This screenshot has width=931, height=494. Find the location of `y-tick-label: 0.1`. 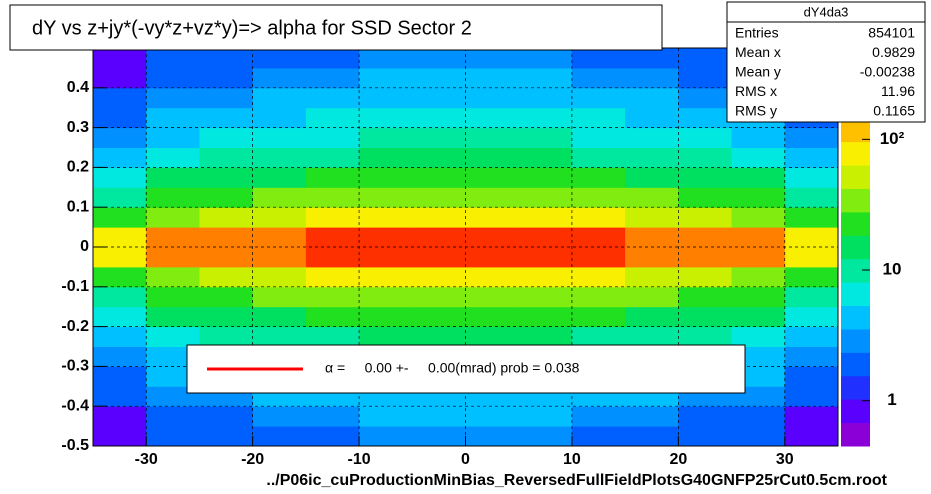

y-tick-label: 0.1 is located at coordinates (78, 206).